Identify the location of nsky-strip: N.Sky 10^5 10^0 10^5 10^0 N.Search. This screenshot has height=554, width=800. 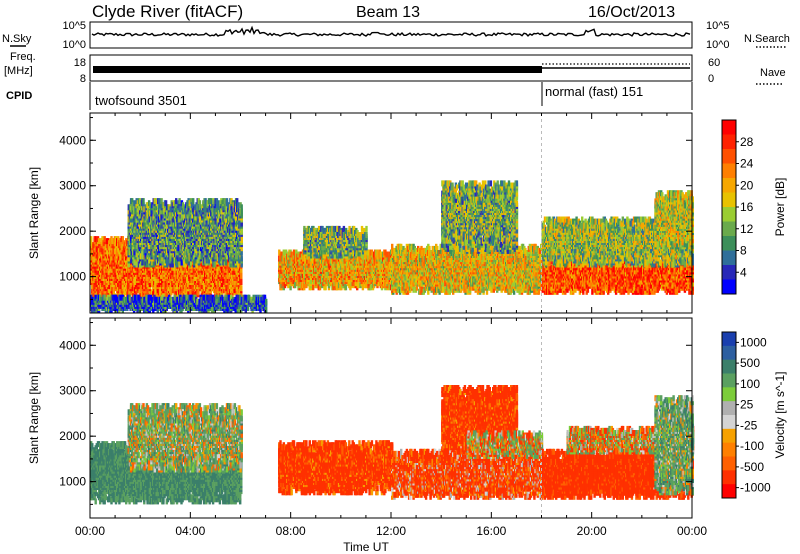
(396, 35).